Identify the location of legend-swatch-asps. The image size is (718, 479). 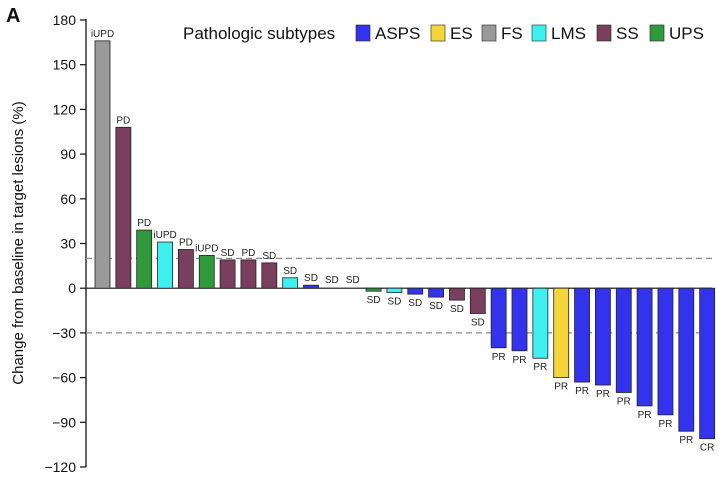
(363, 33).